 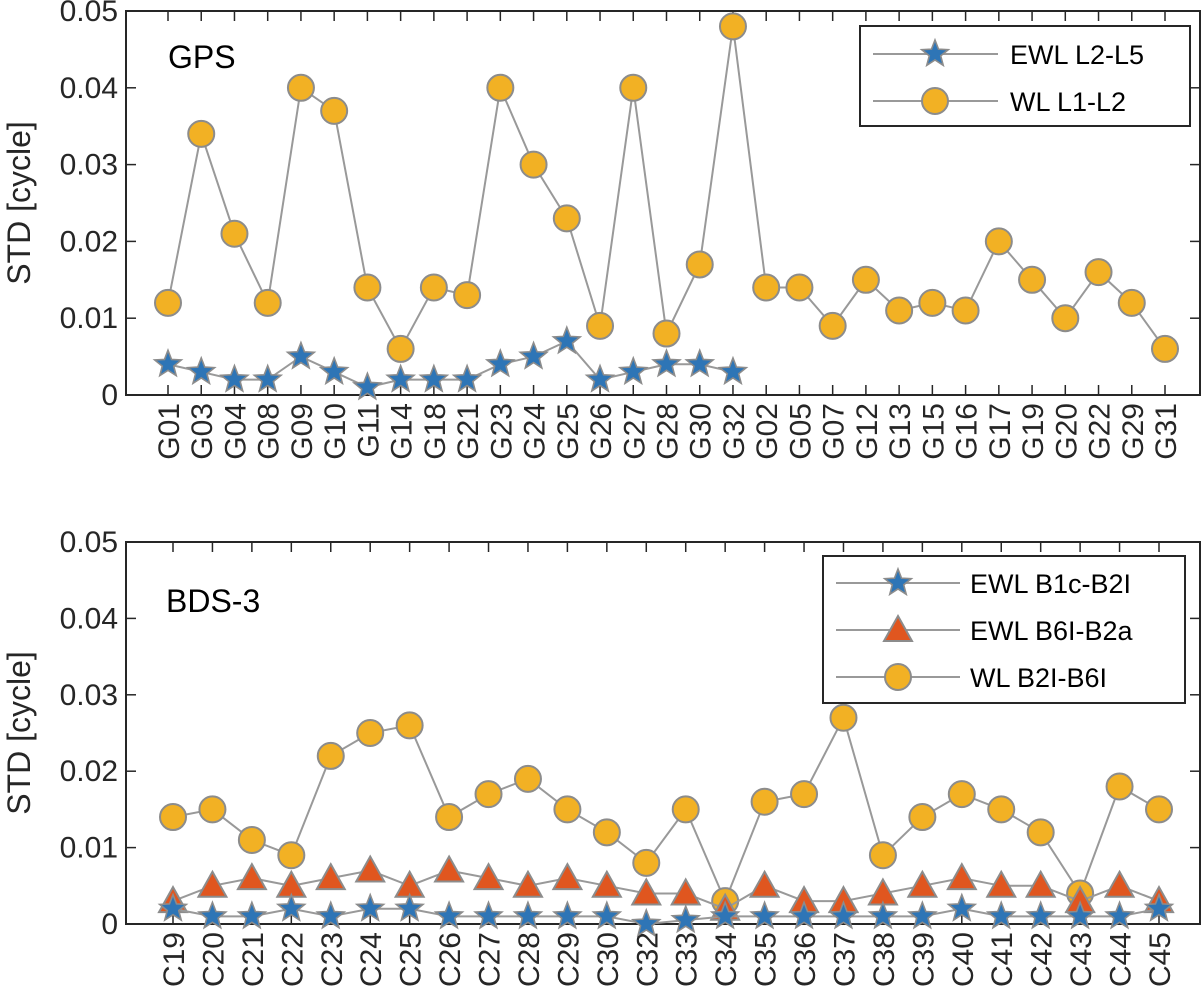 What do you see at coordinates (1166, 431) in the screenshot?
I see `x-tick-label: G31` at bounding box center [1166, 431].